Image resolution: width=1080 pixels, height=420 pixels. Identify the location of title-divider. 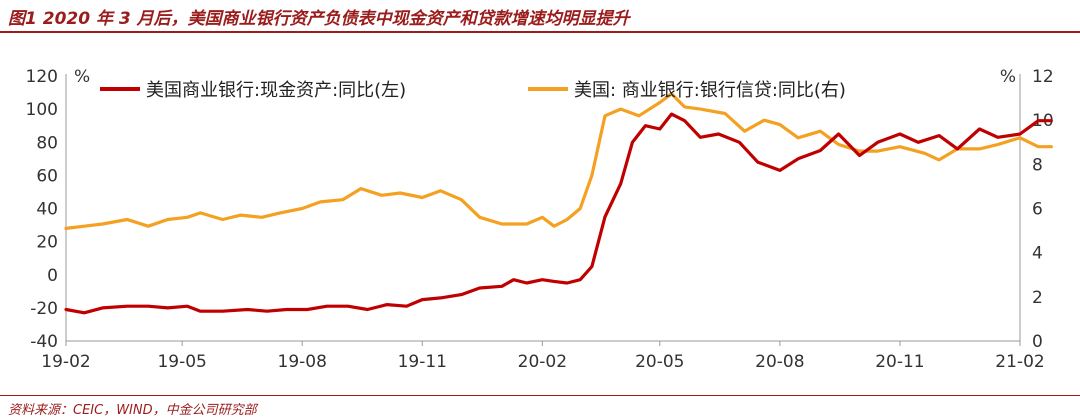
(540, 32).